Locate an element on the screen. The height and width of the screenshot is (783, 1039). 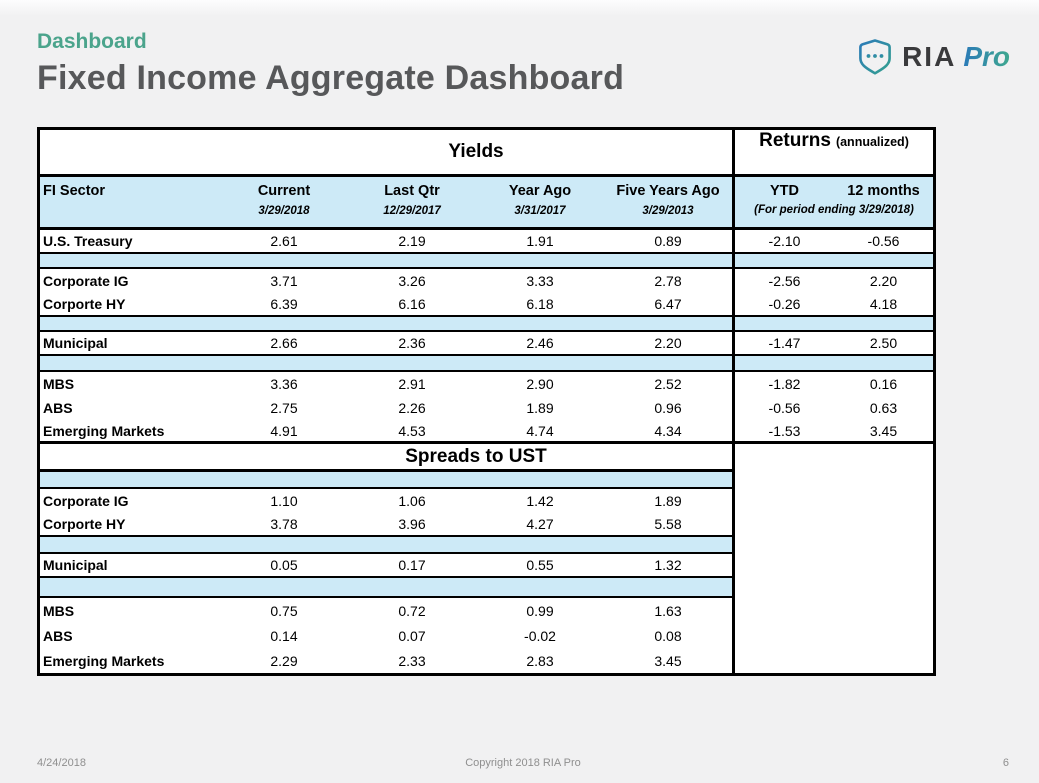
cell-value: 0.96 is located at coordinates (668, 408).